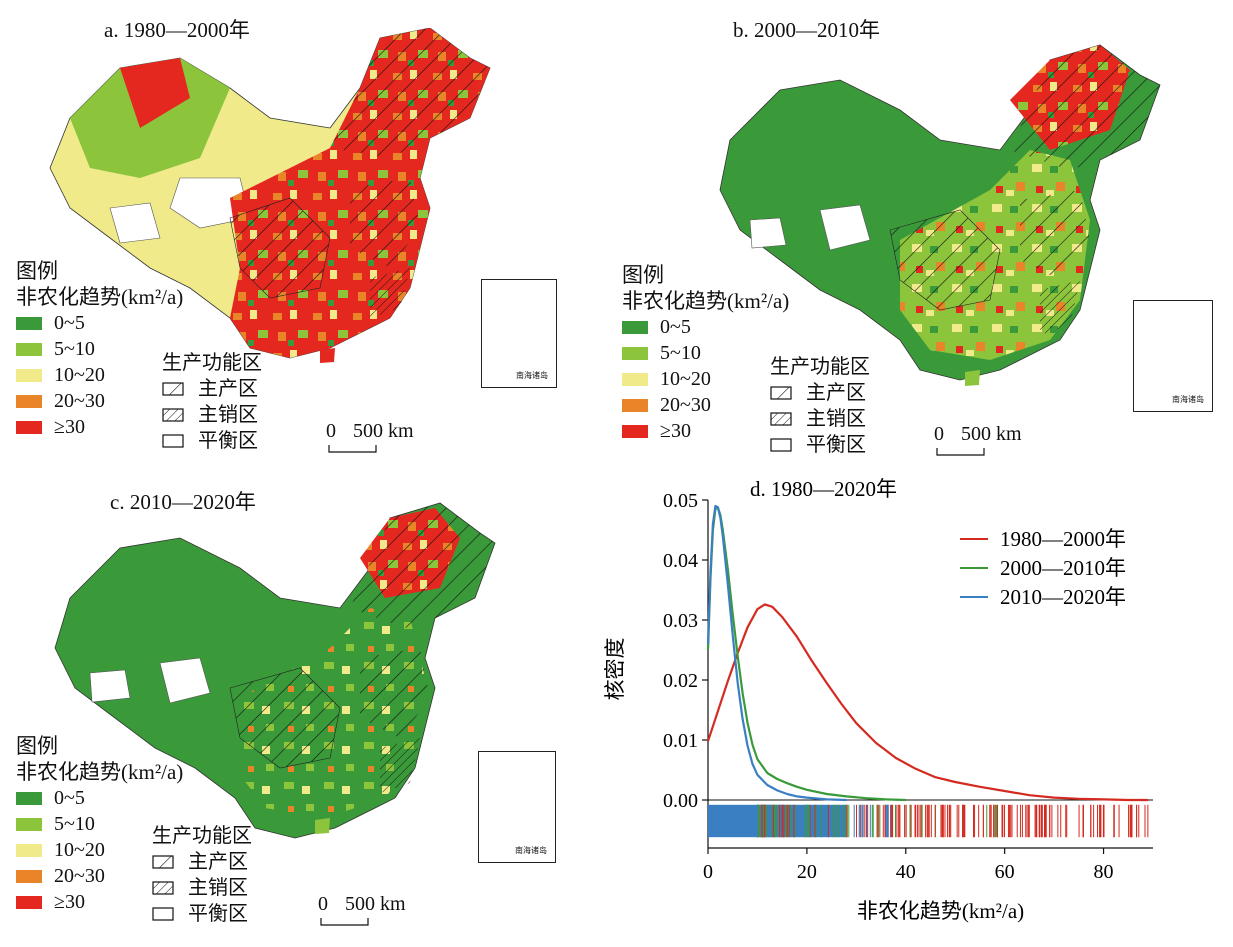 The height and width of the screenshot is (947, 1233). Describe the element at coordinates (680, 621) in the screenshot. I see `y-tick-label: 0.03` at that location.